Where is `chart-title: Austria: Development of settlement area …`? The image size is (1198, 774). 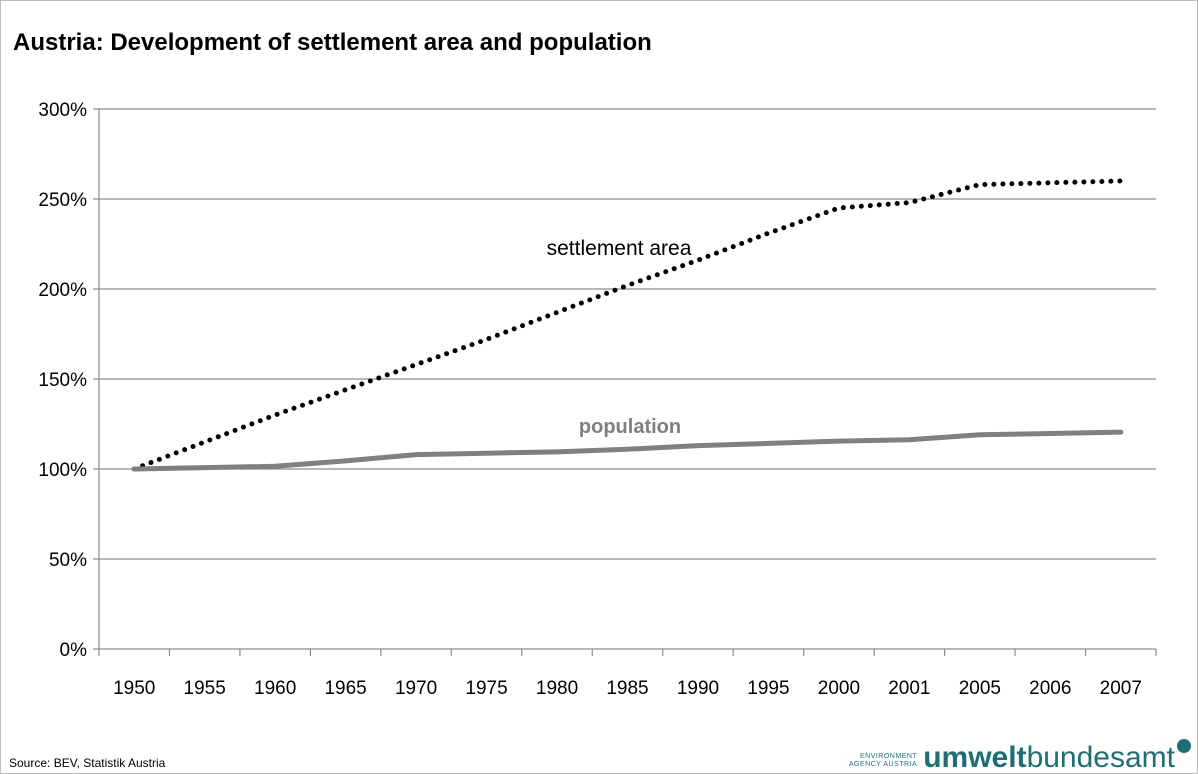
chart-title: Austria: Development of settlement area … is located at coordinates (332, 42).